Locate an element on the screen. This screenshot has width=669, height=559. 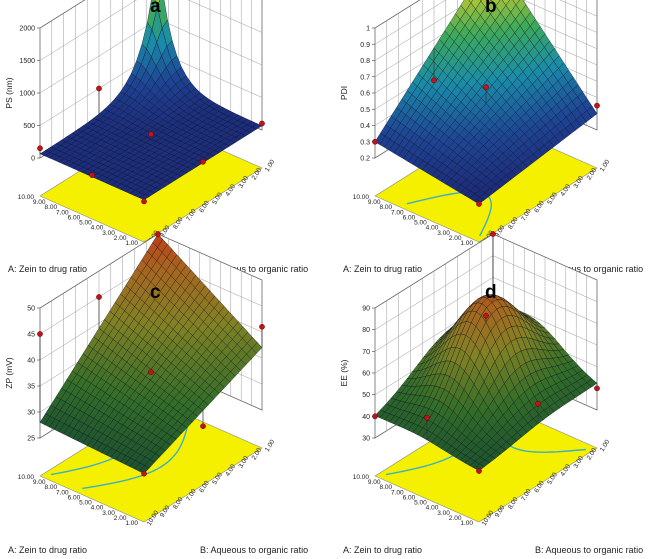
z-tick-label: 0.8 is located at coordinates (365, 61).